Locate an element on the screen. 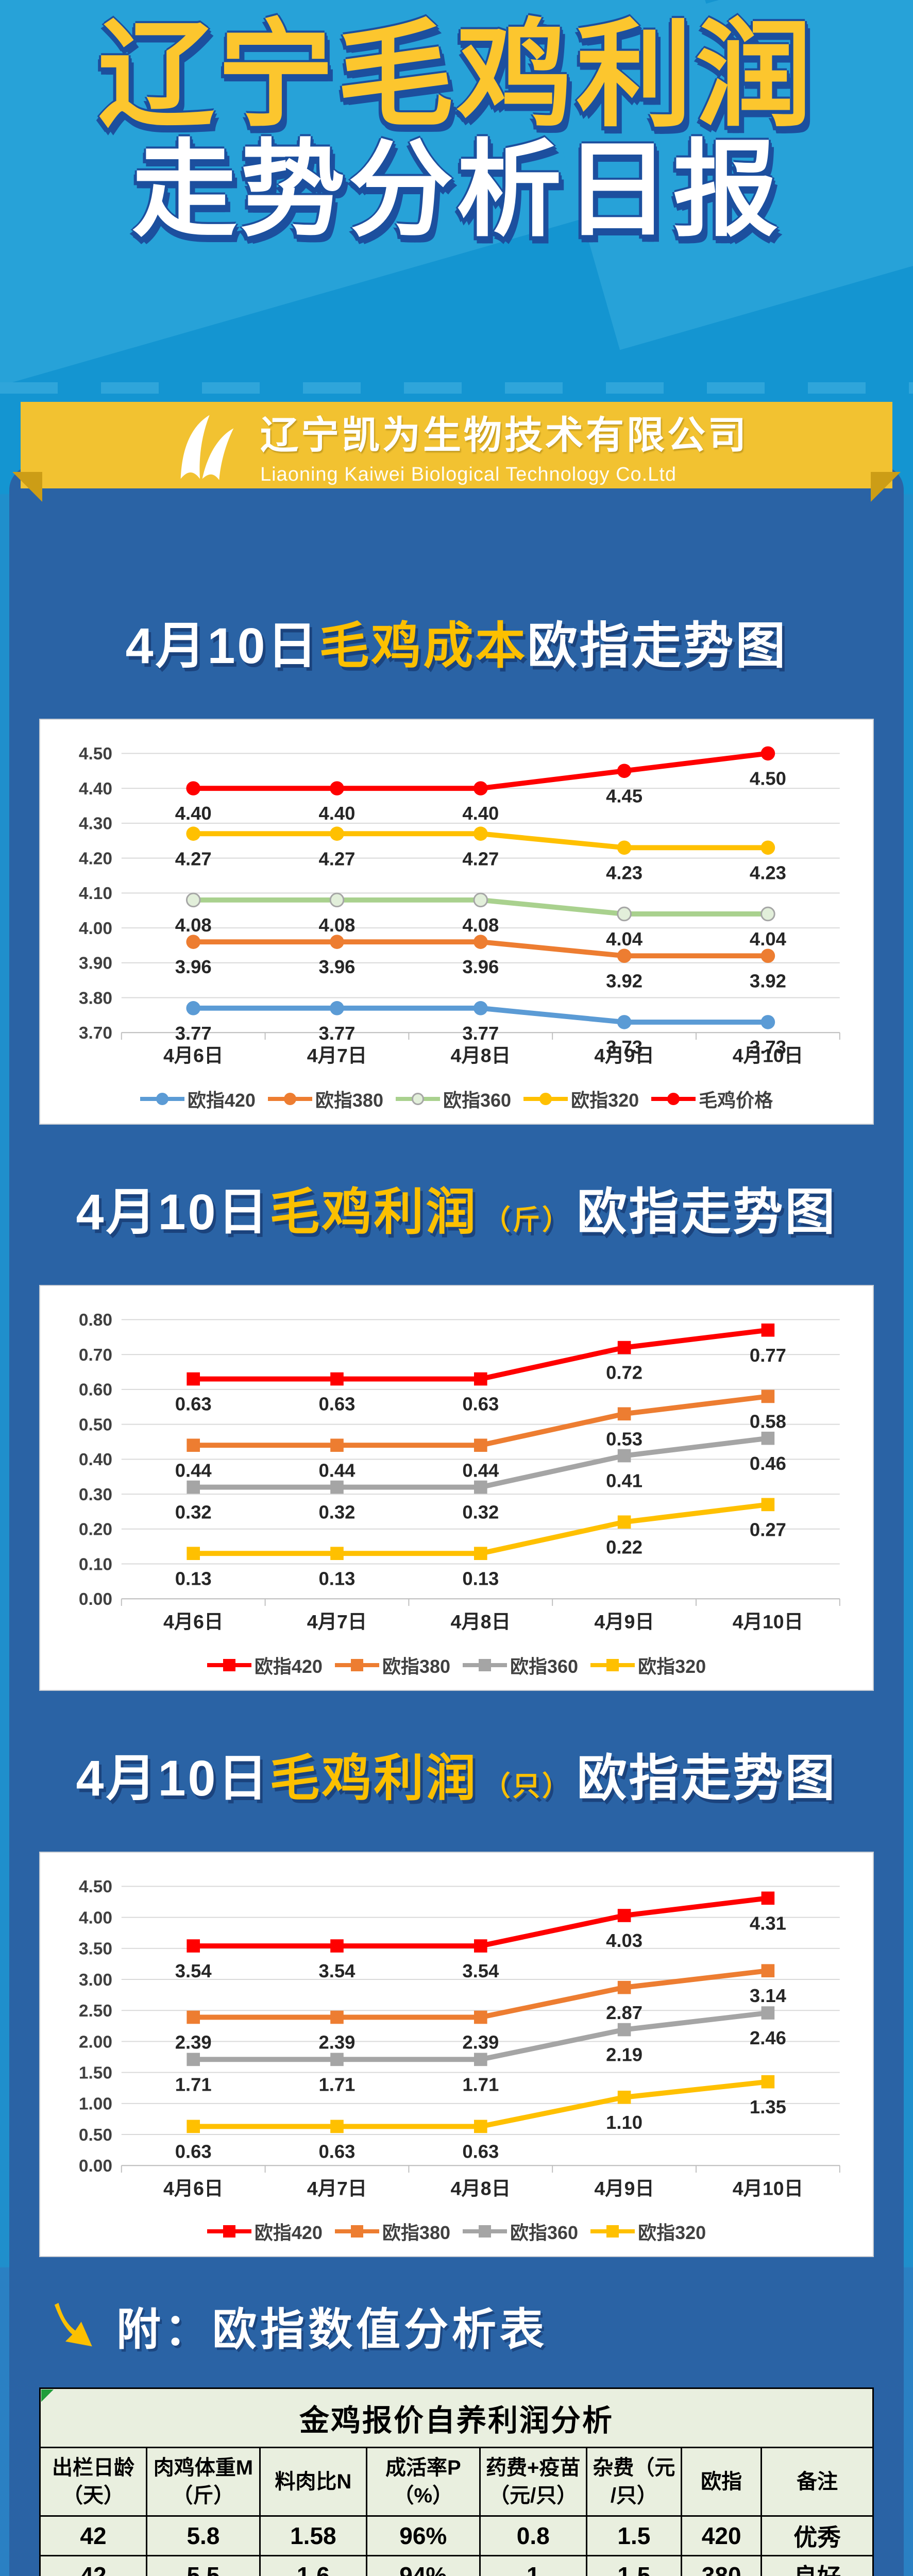 Image resolution: width=913 pixels, height=2576 pixels. legend-label: 欧指380 is located at coordinates (416, 2233).